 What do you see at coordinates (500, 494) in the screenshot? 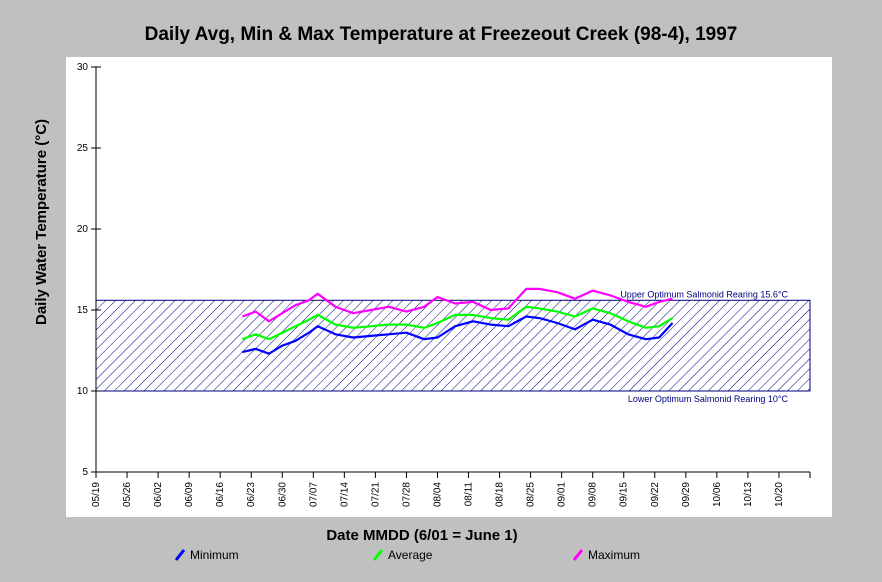
I see `x-tick-label: 08/18` at bounding box center [500, 494].